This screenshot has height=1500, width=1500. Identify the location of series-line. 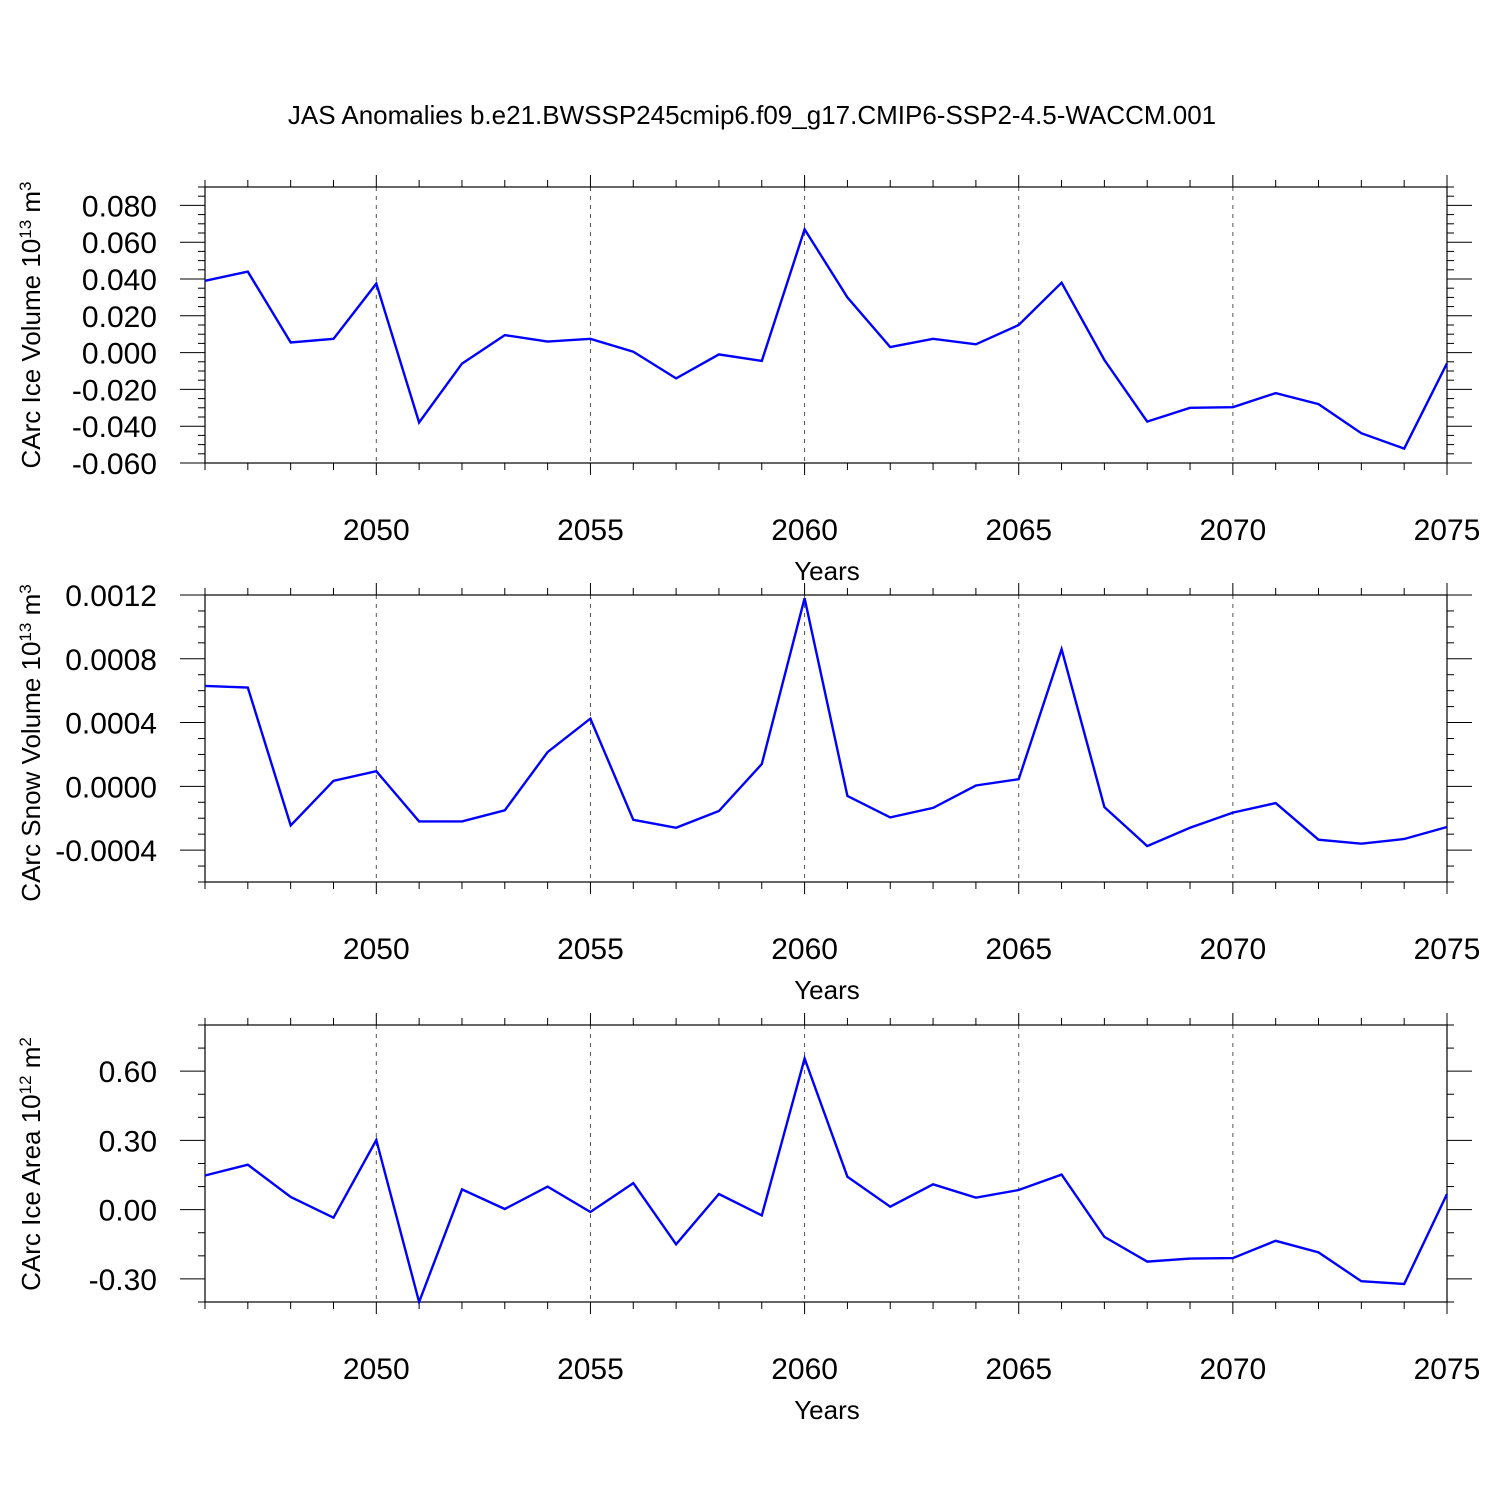
(826, 338).